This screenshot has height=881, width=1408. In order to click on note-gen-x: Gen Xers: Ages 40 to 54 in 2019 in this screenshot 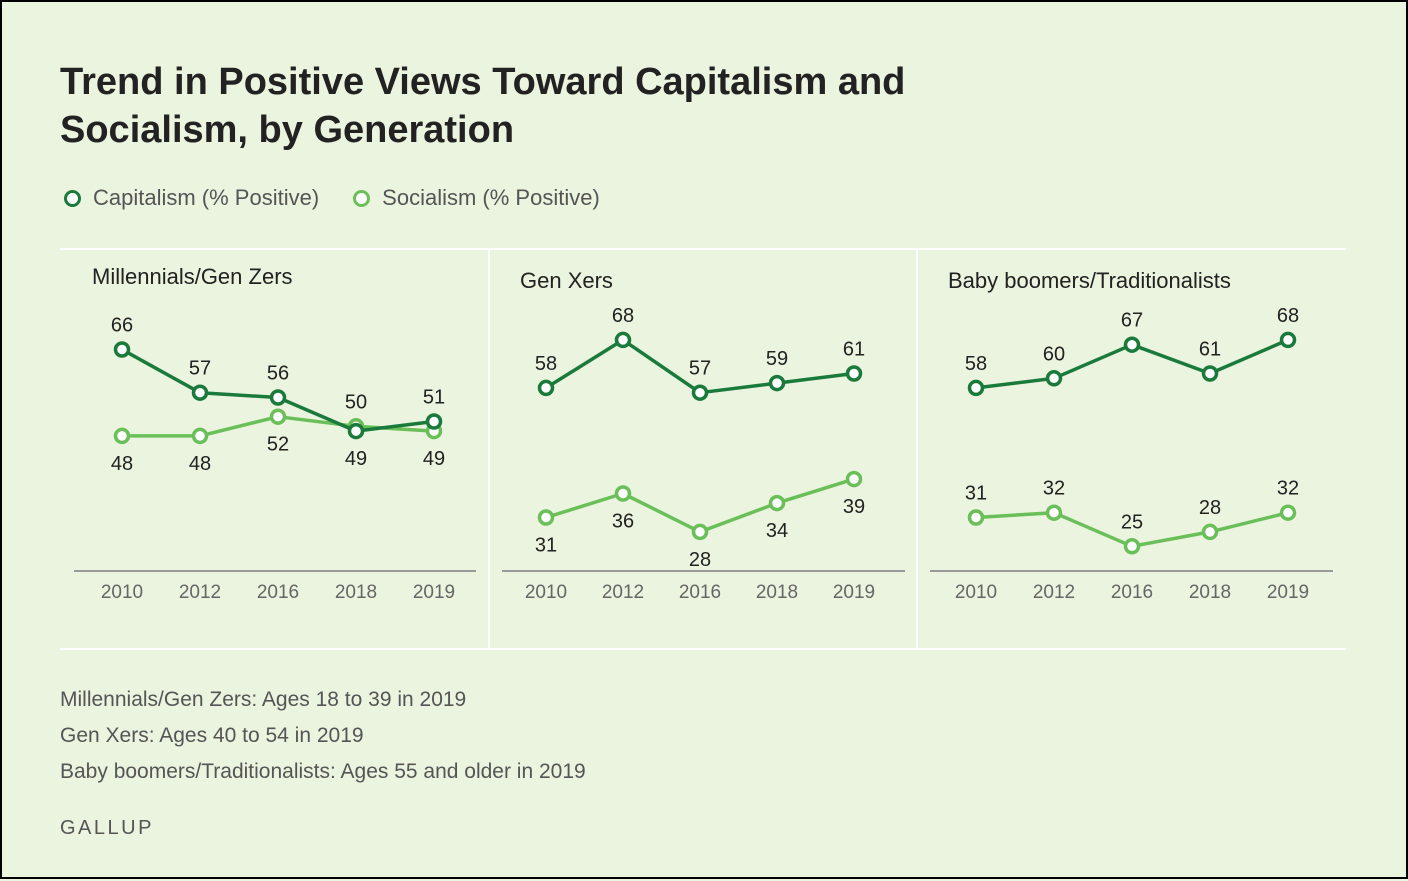, I will do `click(212, 735)`.